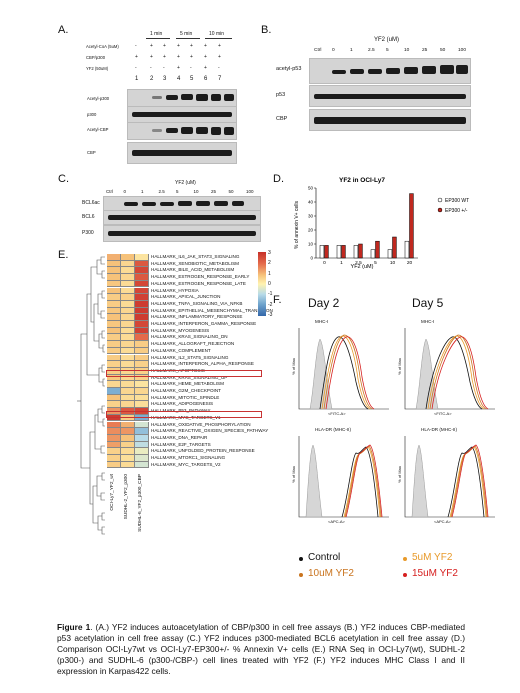  What do you see at coordinates (186, 390) in the screenshot?
I see `heatmap-row-label: HALLMARK_G2M_CHECKPOINT` at bounding box center [186, 390].